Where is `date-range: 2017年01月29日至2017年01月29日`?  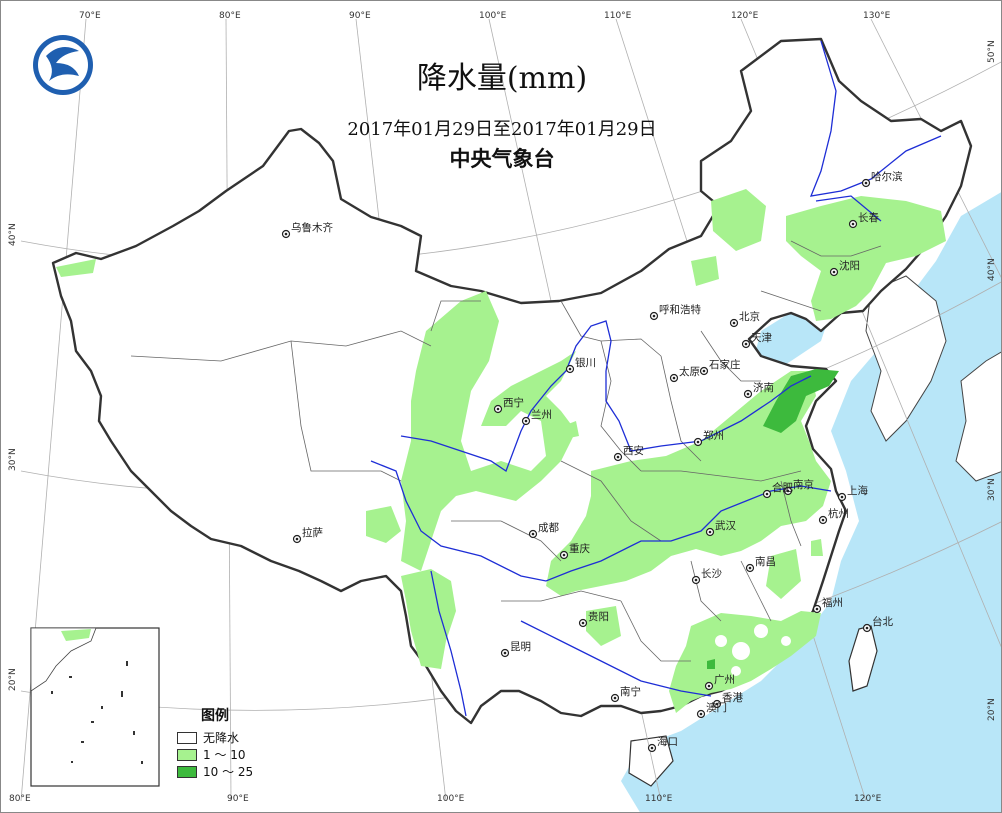 date-range: 2017年01月29日至2017年01月29日 is located at coordinates (502, 129).